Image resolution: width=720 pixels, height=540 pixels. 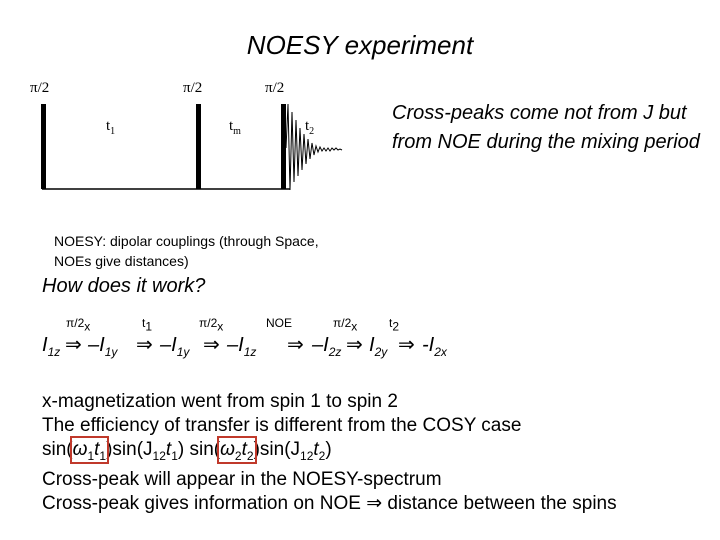 What do you see at coordinates (279, 323) in the screenshot?
I see `op-4: NOE` at bounding box center [279, 323].